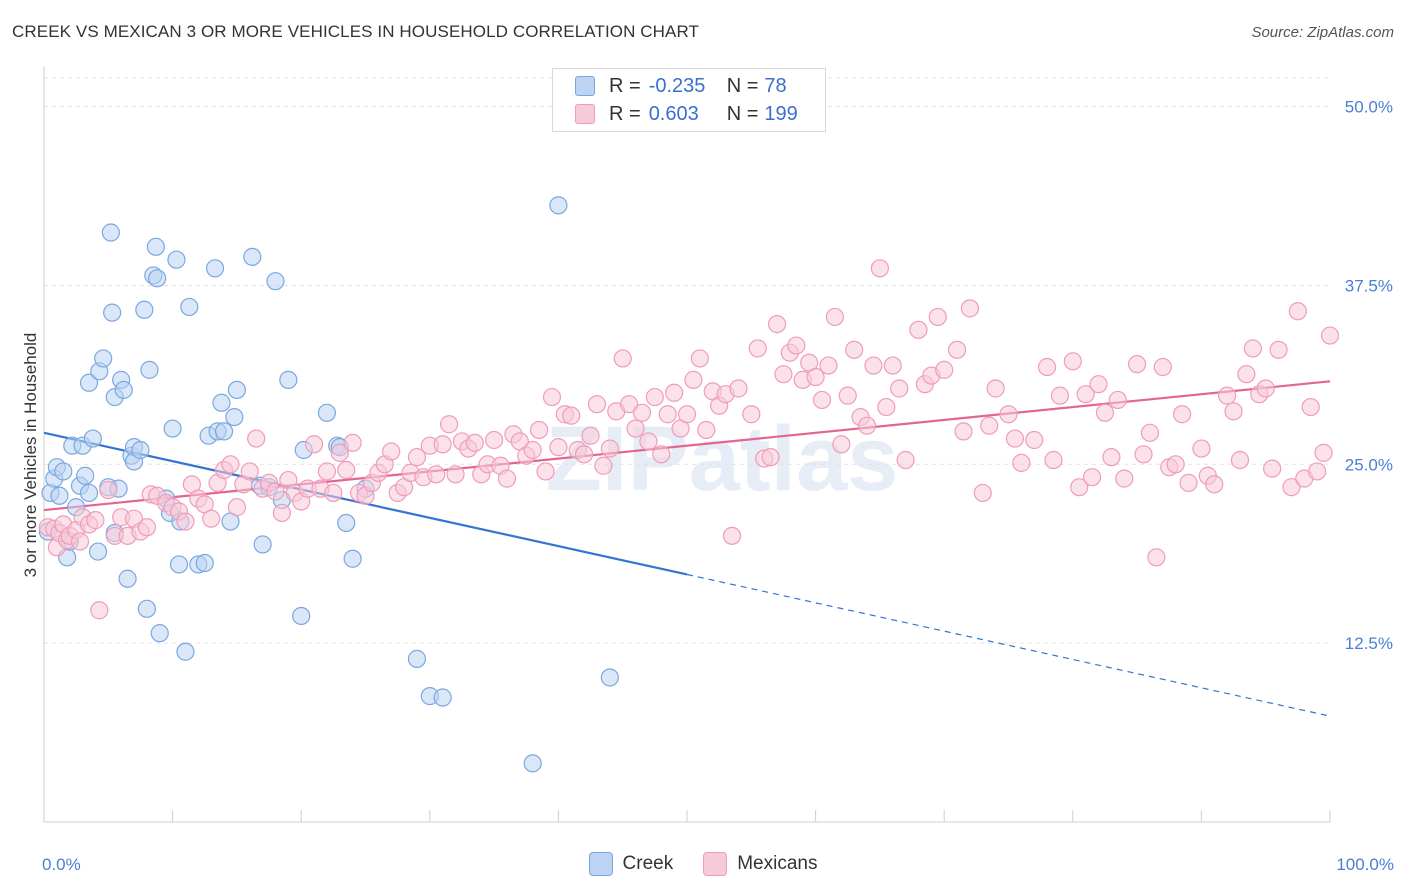  Describe the element at coordinates (1369, 285) in the screenshot. I see `y-tick-label: 37.5%` at that location.